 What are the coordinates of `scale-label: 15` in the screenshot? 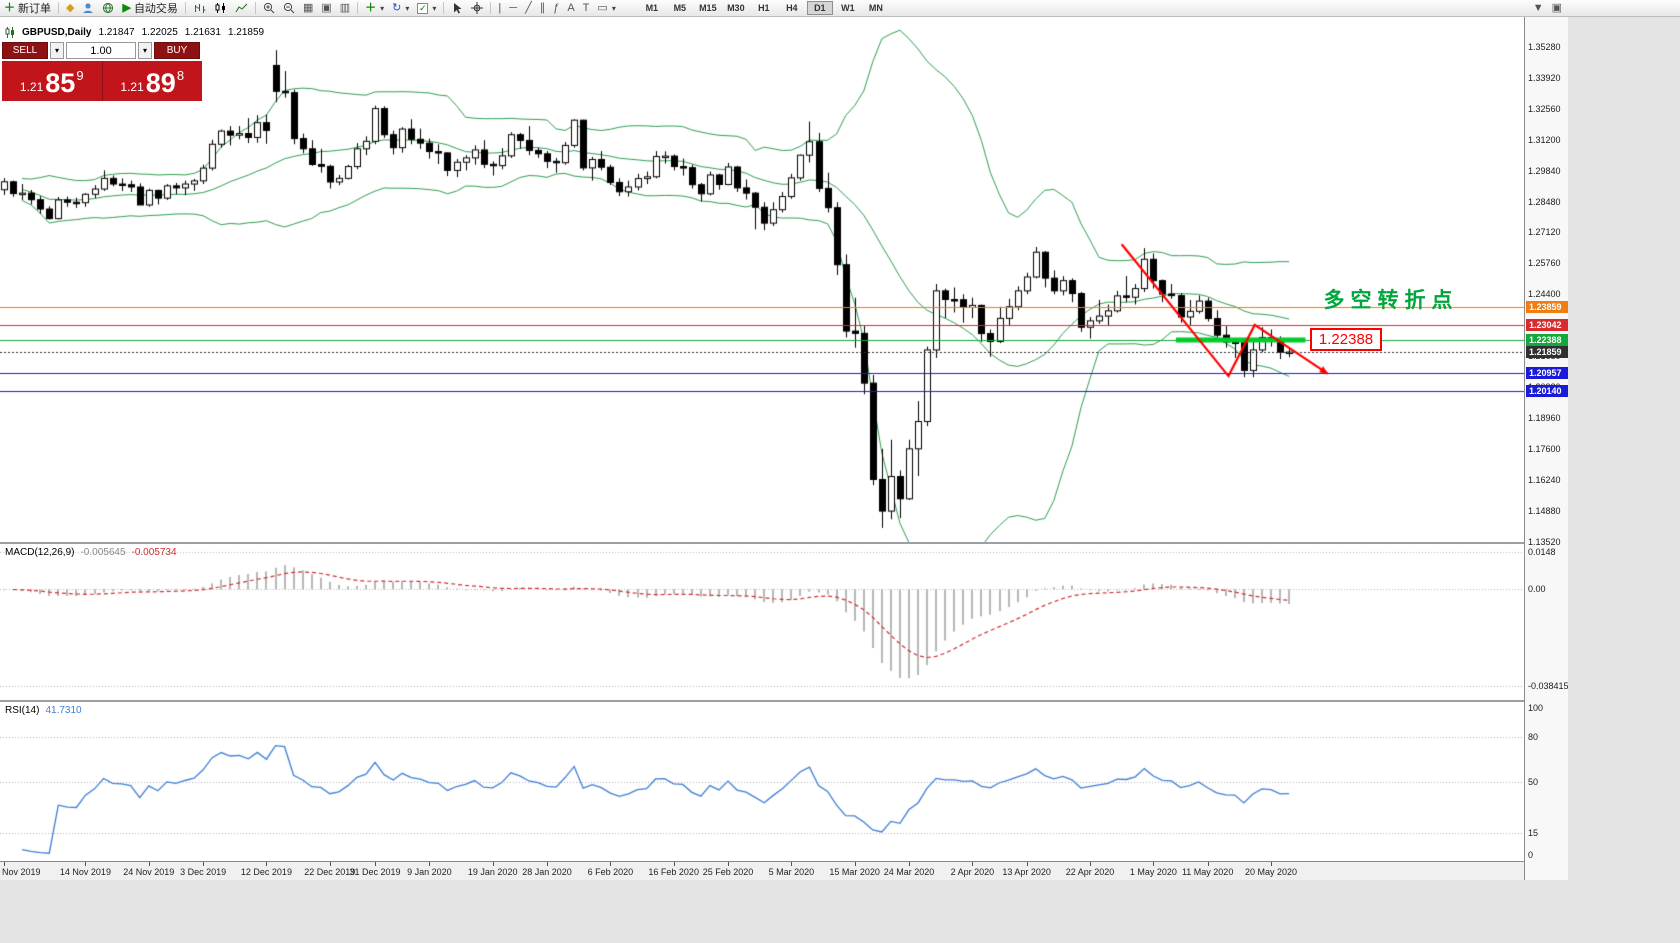 It's located at (1533, 832).